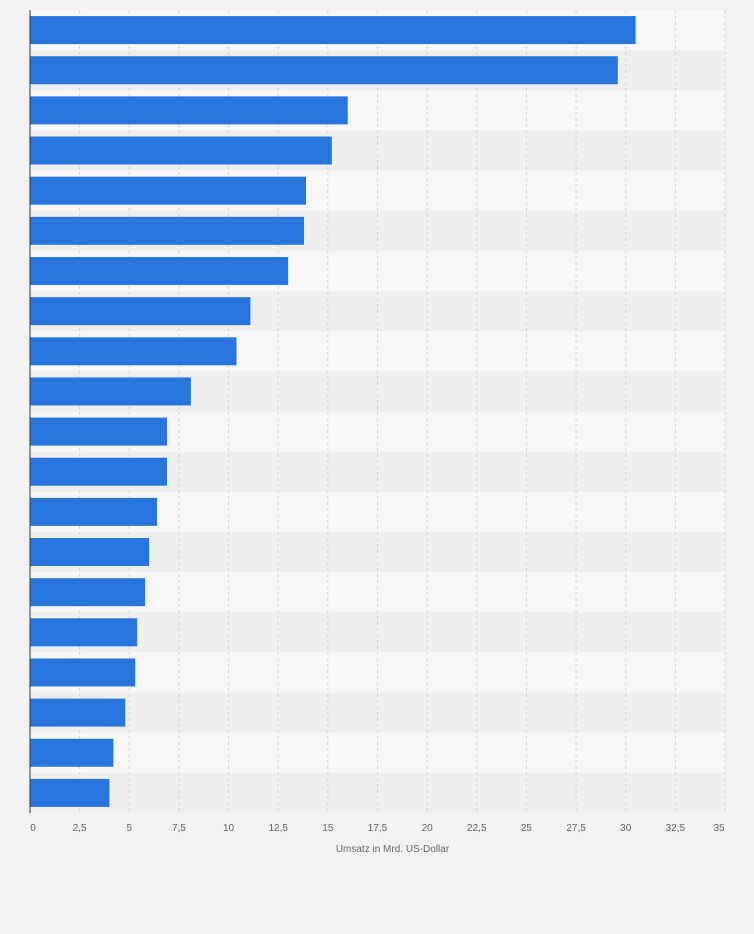 Image resolution: width=754 pixels, height=934 pixels. What do you see at coordinates (393, 849) in the screenshot?
I see `x-axis-label: Umsatz in Mrd. US-Dollar` at bounding box center [393, 849].